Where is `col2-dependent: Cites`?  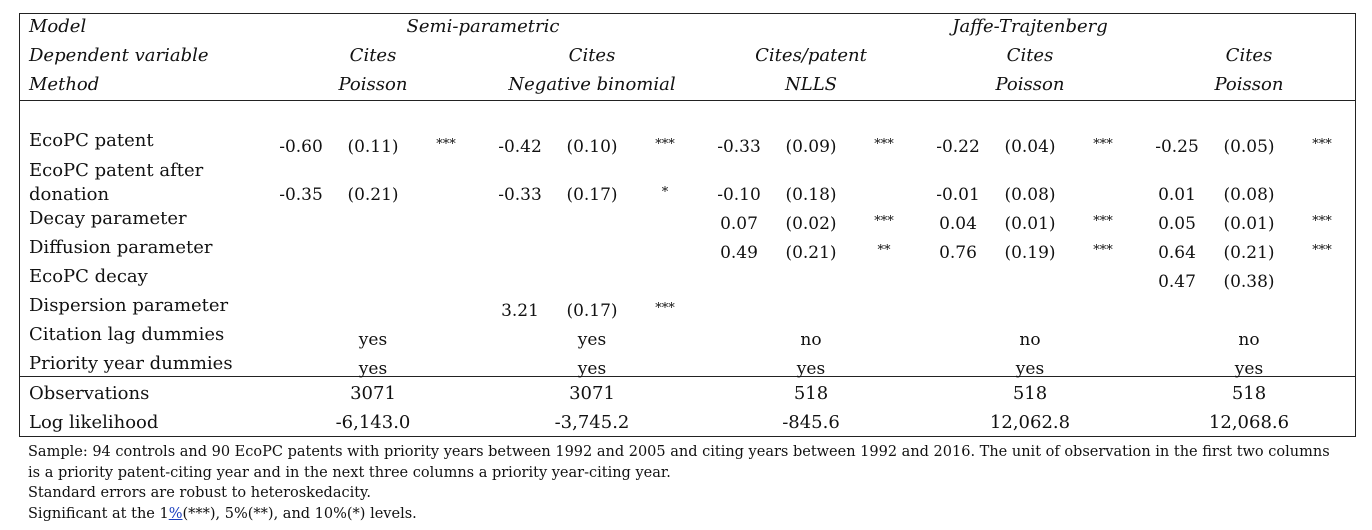 col2-dependent: Cites is located at coordinates (592, 55).